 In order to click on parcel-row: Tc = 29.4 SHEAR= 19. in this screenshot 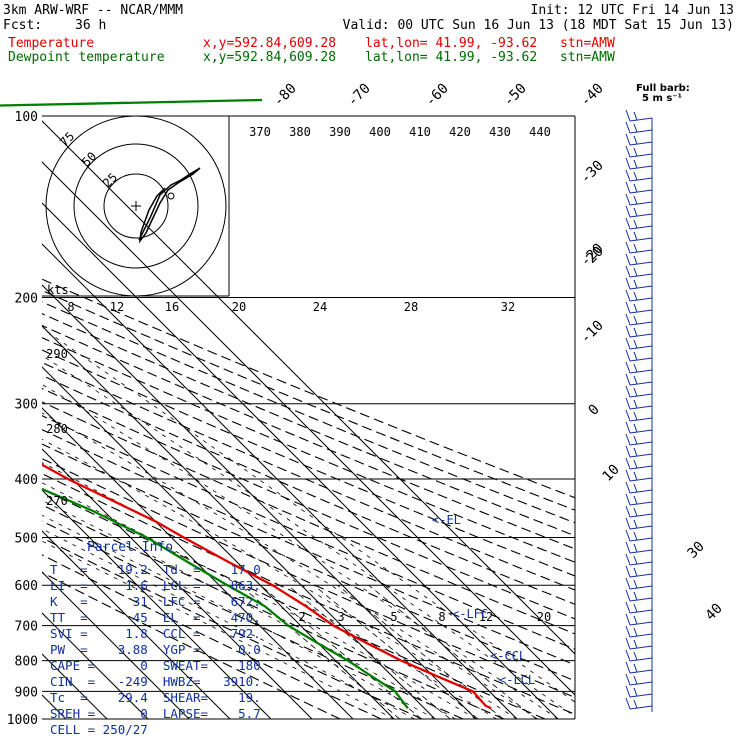, I will do `click(155, 697)`.